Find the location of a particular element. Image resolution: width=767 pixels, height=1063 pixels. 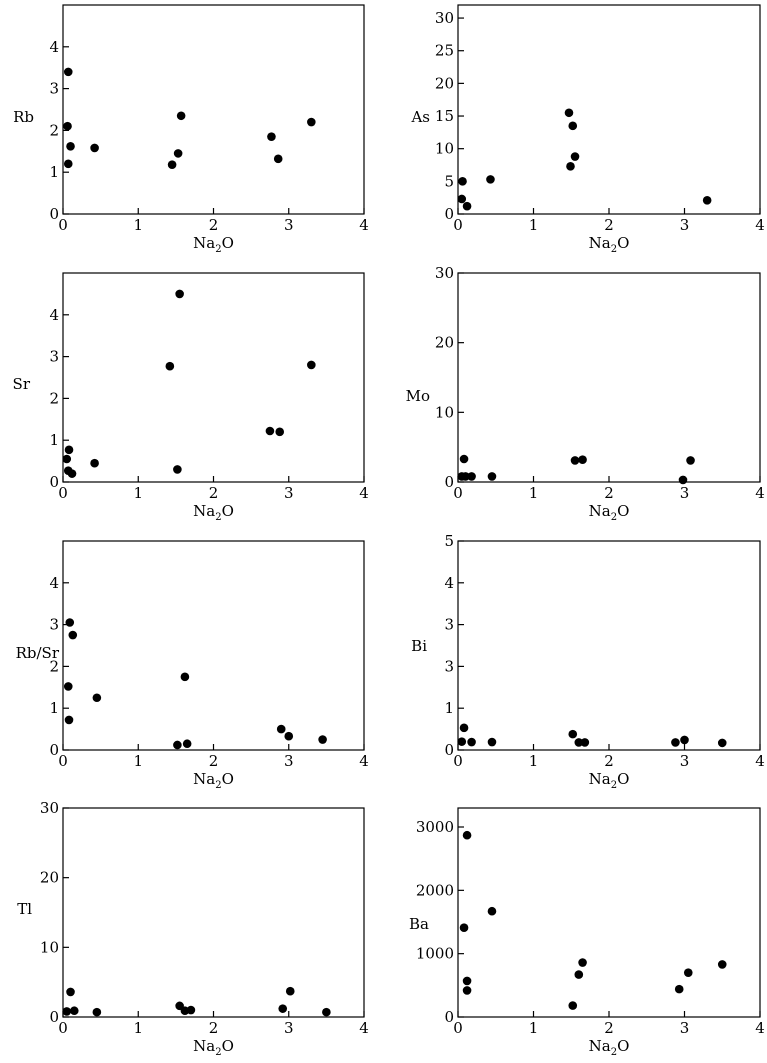

panel-tl: 0 1 2 3 4 0 10 20 30 Na2O Tl is located at coordinates (193, 928).